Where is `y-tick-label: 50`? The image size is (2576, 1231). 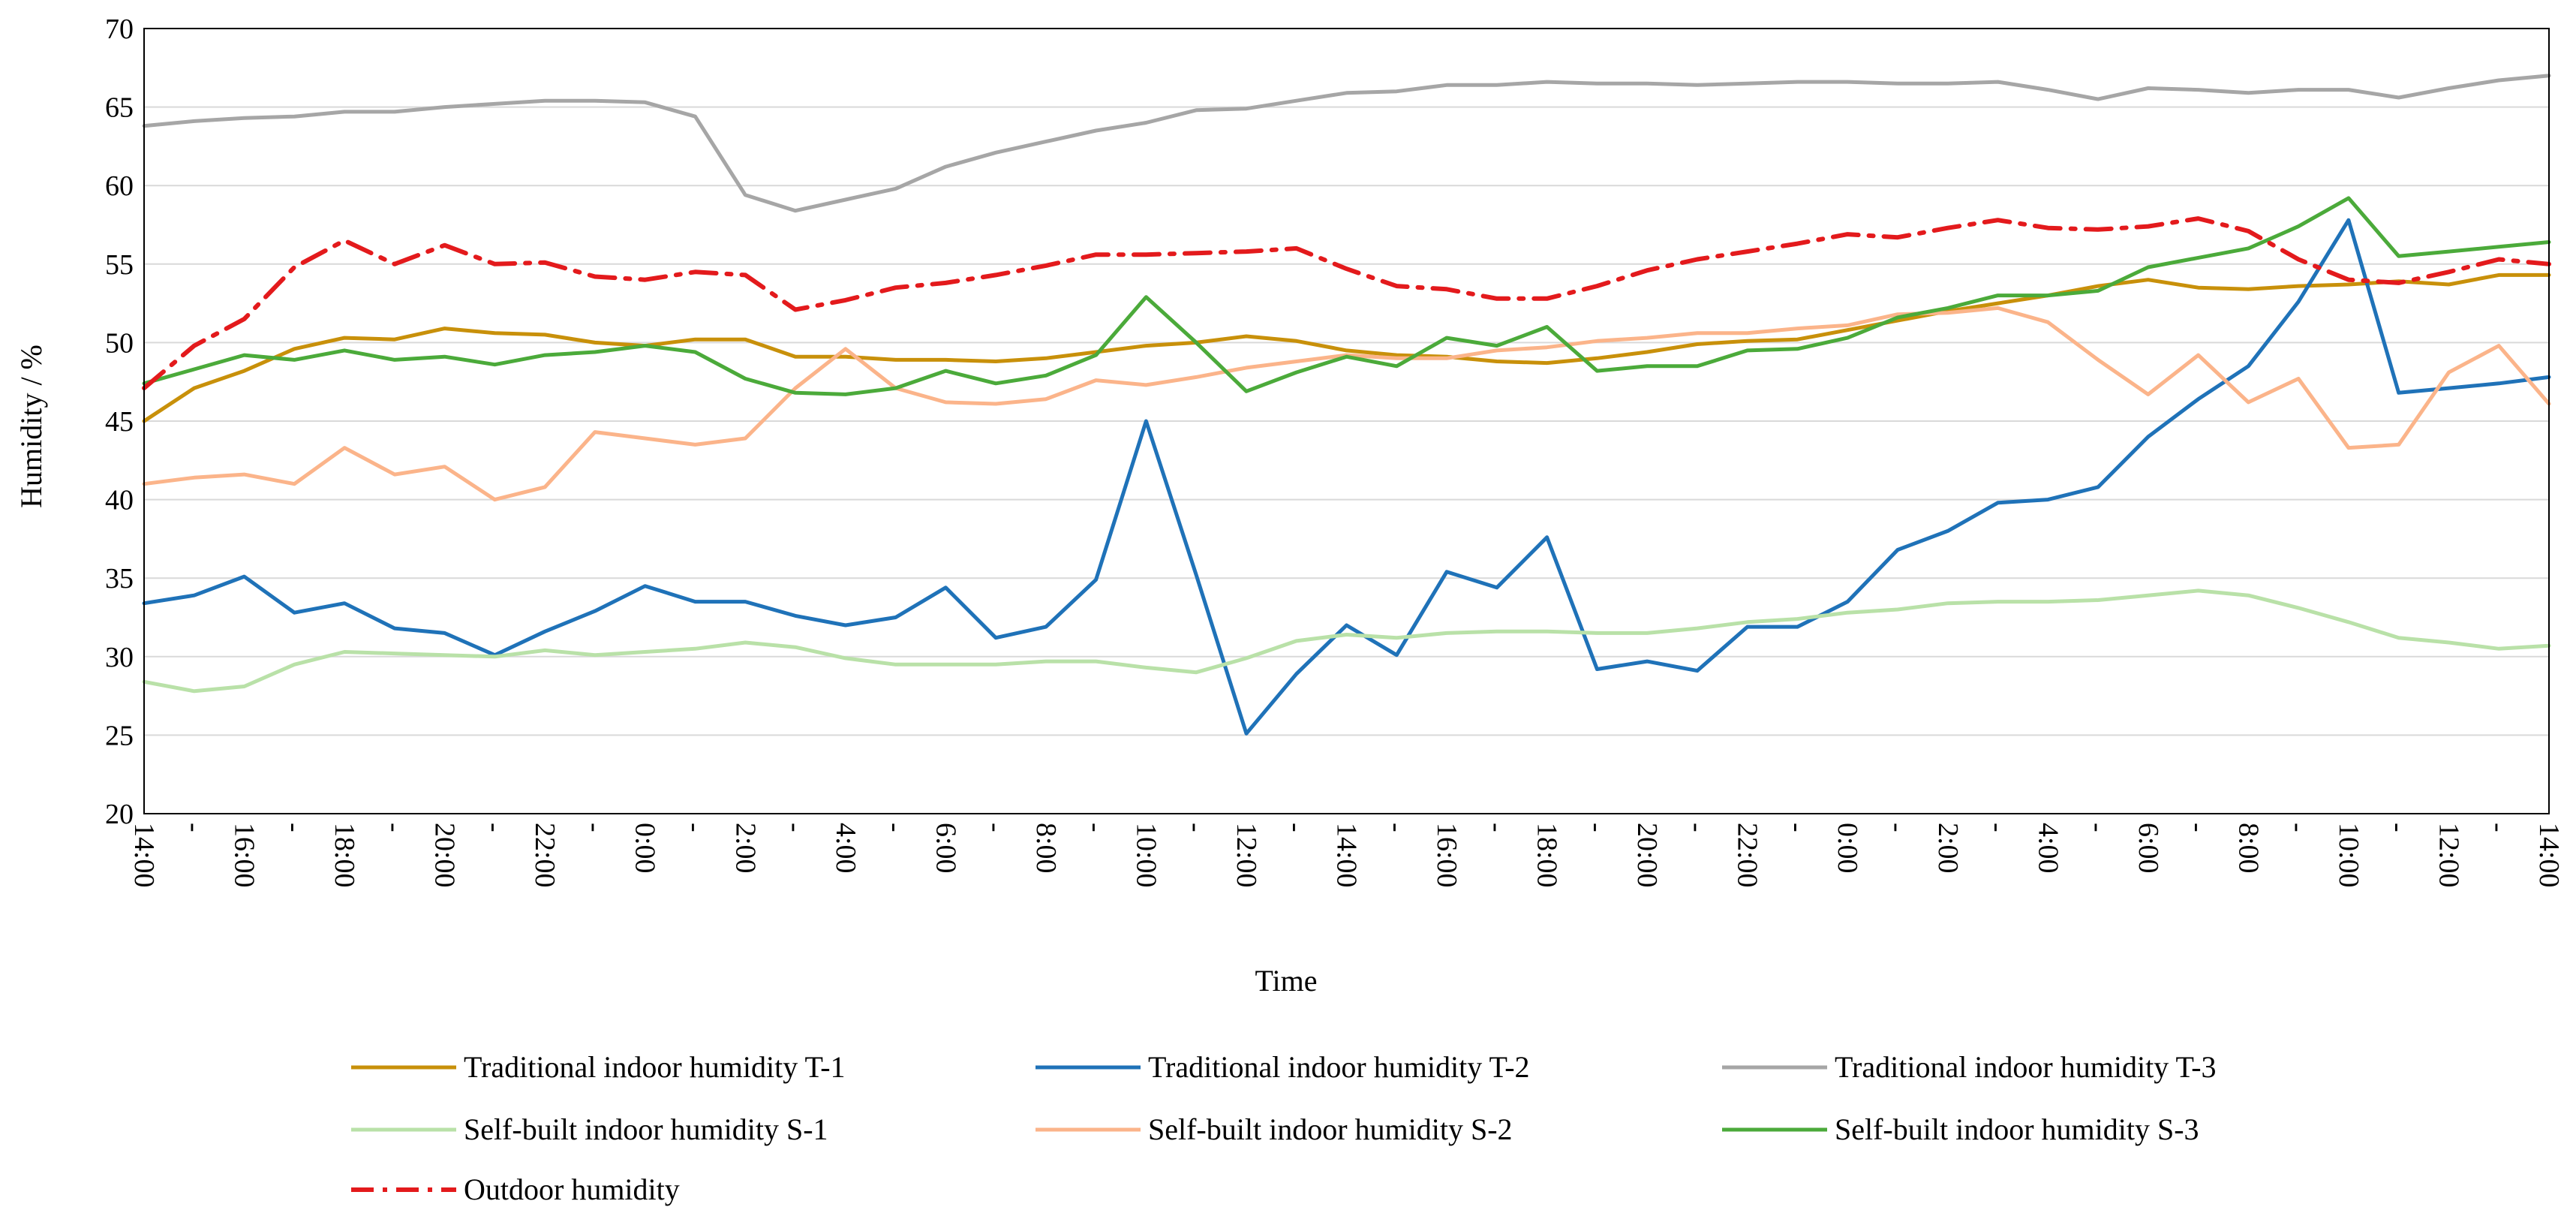
y-tick-label: 50 is located at coordinates (119, 343).